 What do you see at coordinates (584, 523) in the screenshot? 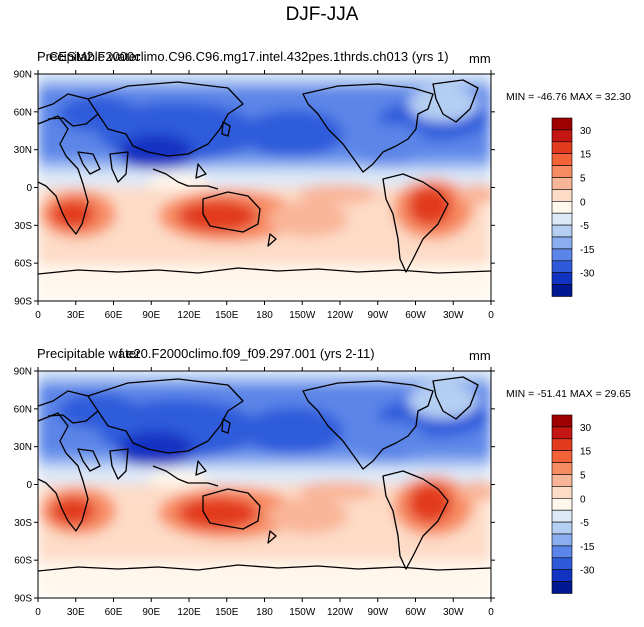
I see `colorbar-label-2-4: -5` at bounding box center [584, 523].